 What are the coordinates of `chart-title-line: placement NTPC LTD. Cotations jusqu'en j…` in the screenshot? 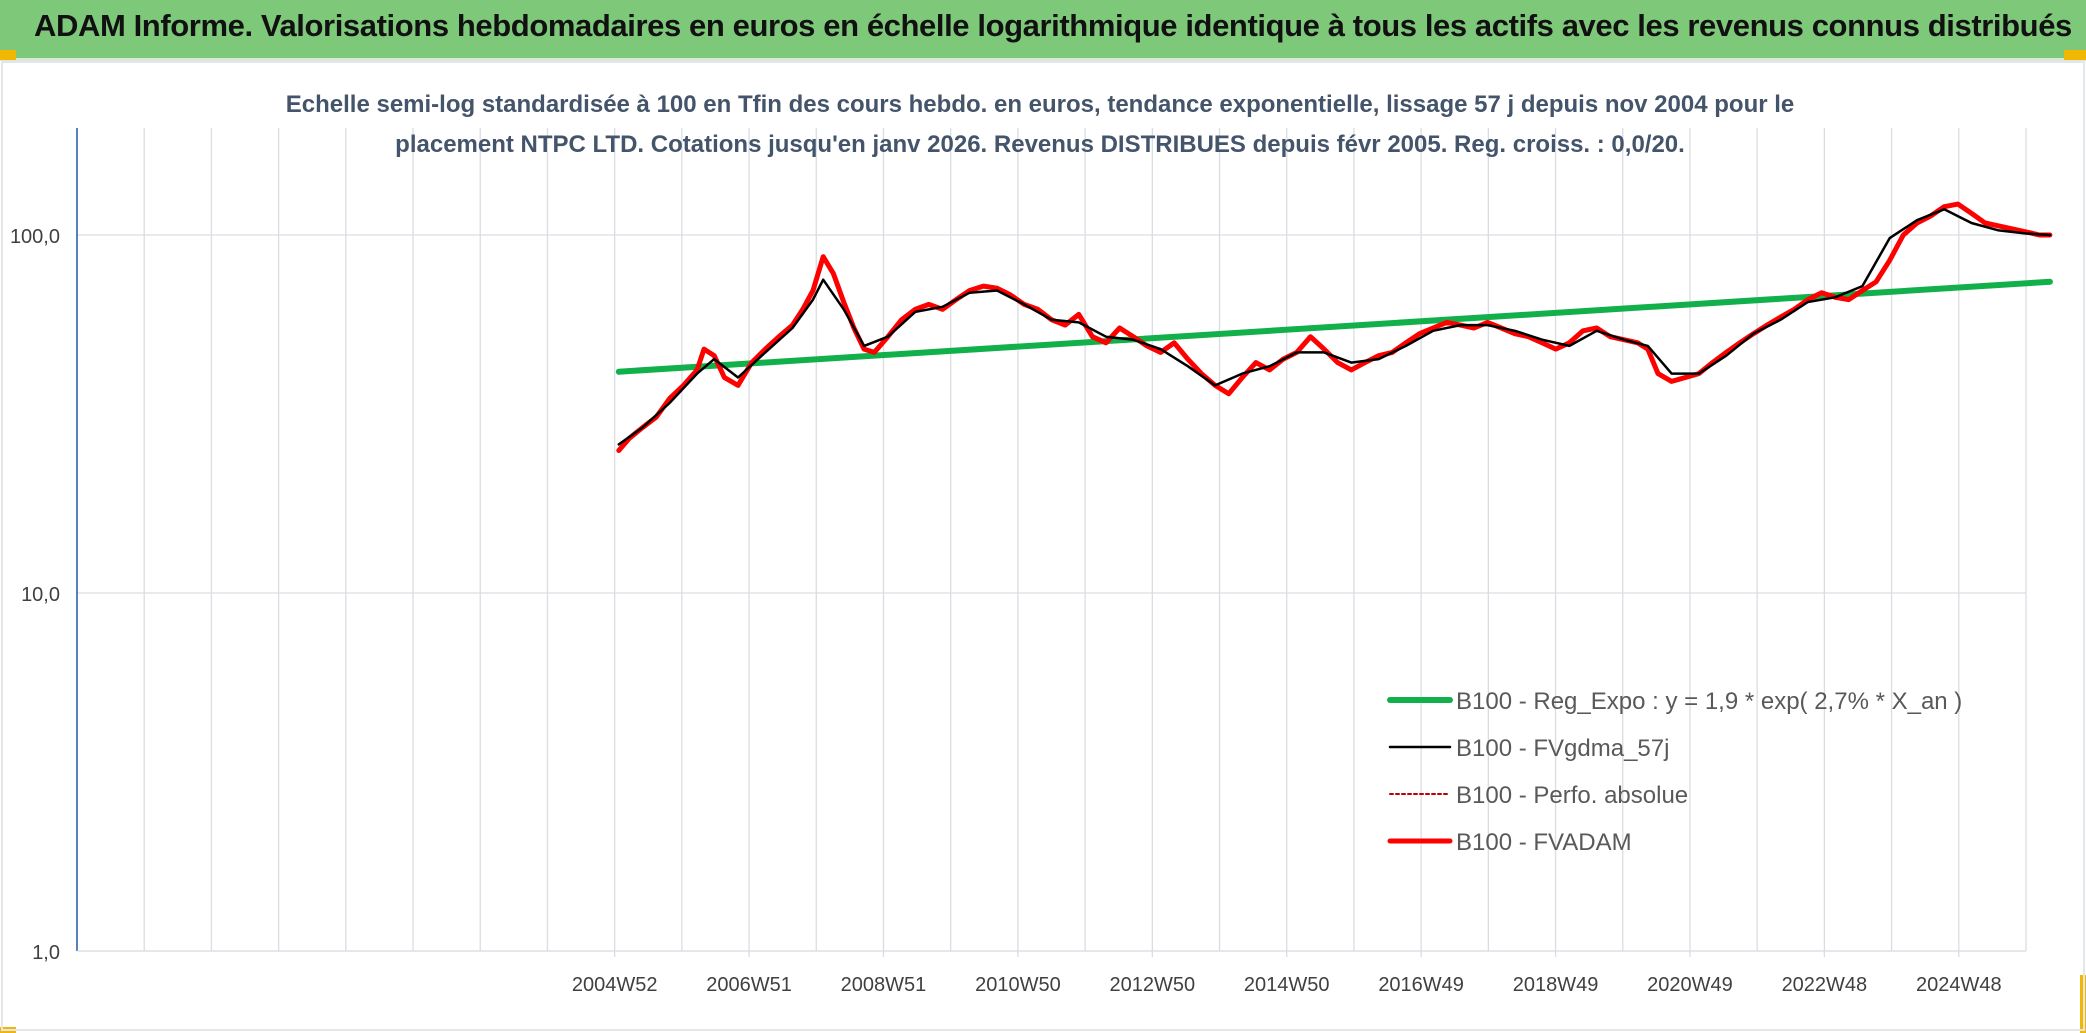 It's located at (1040, 144).